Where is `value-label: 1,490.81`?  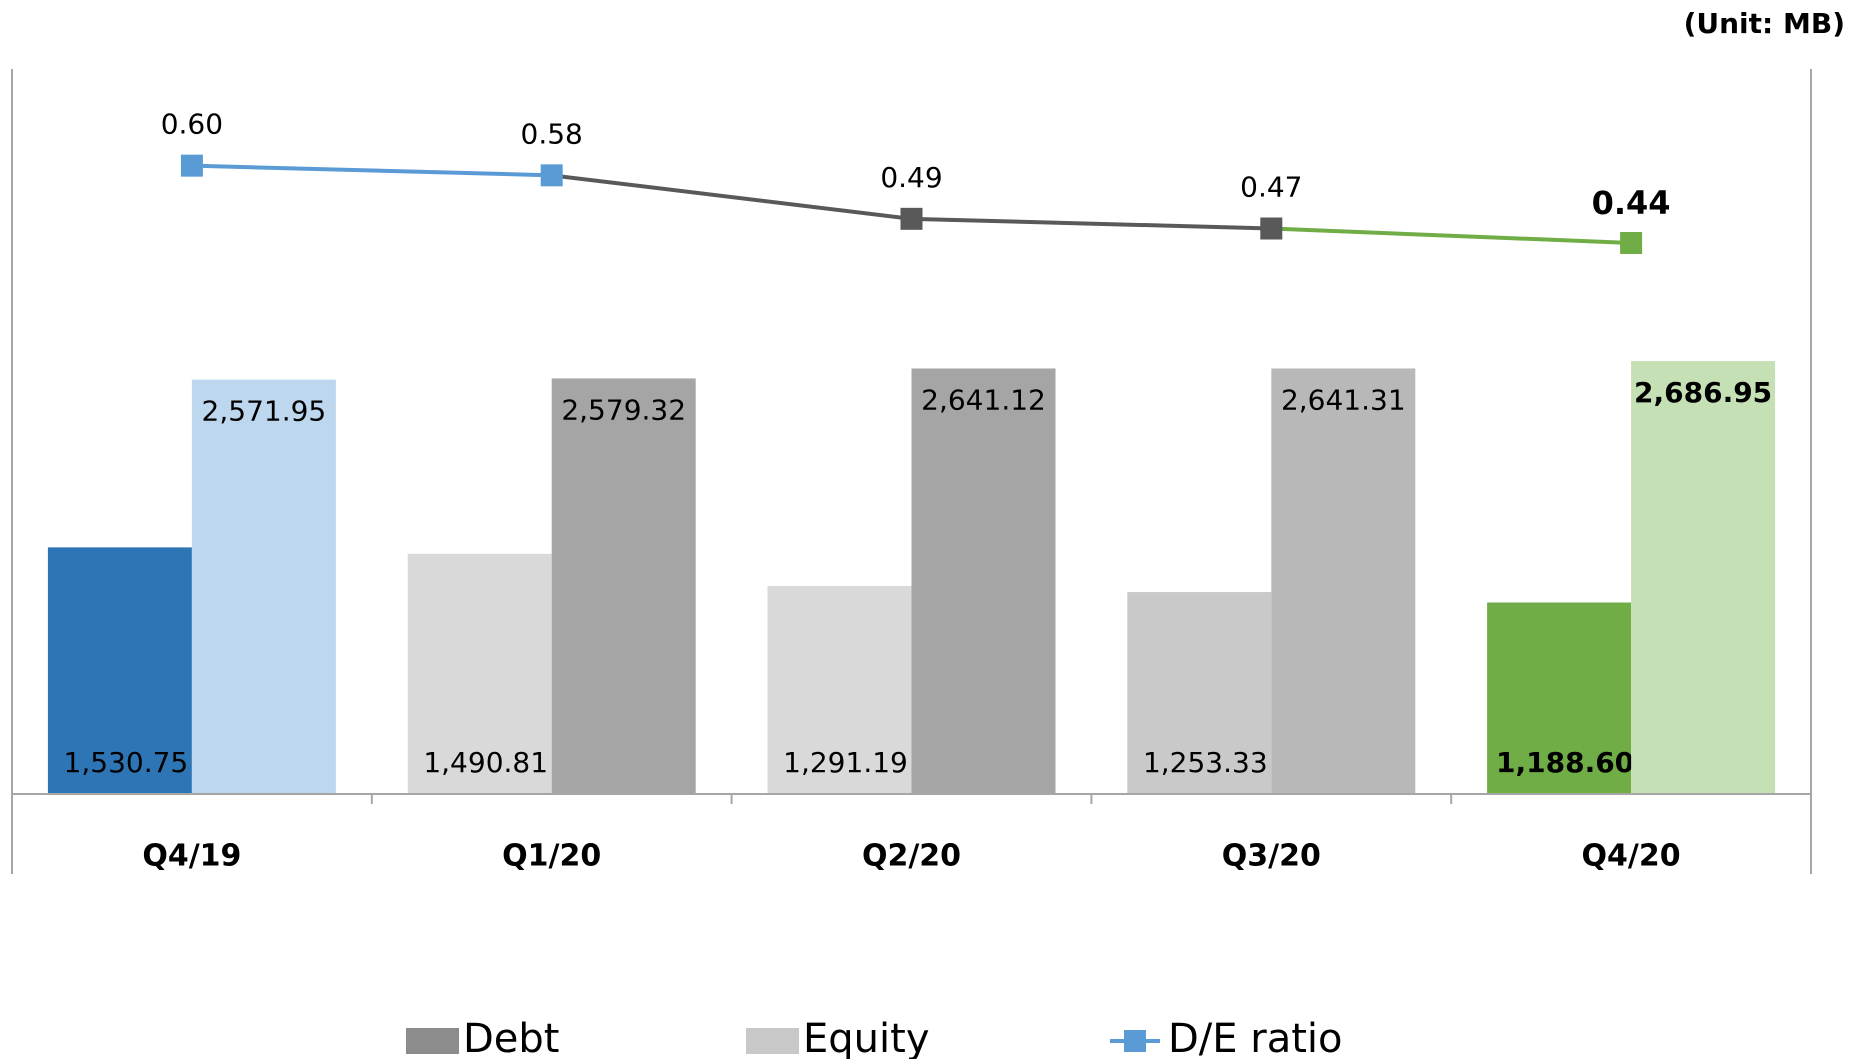 value-label: 1,490.81 is located at coordinates (485, 762).